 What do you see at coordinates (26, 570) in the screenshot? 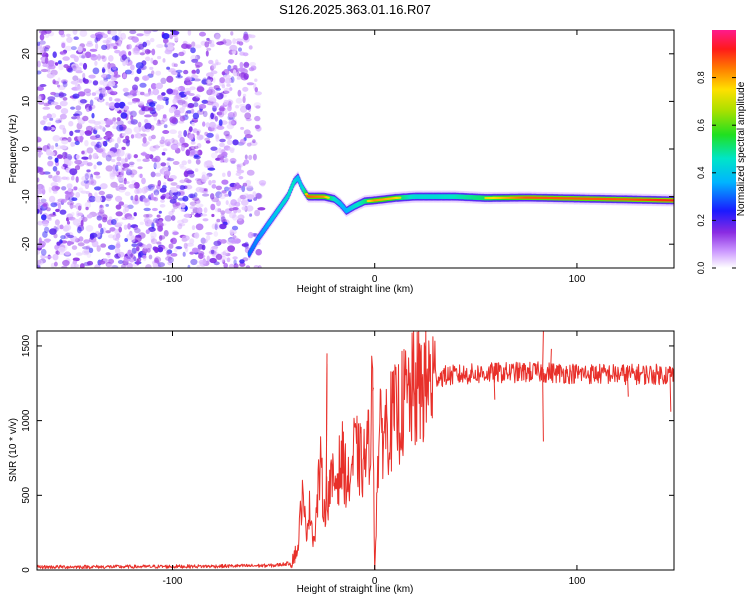
I see `y-tick-label: 0` at bounding box center [26, 570].